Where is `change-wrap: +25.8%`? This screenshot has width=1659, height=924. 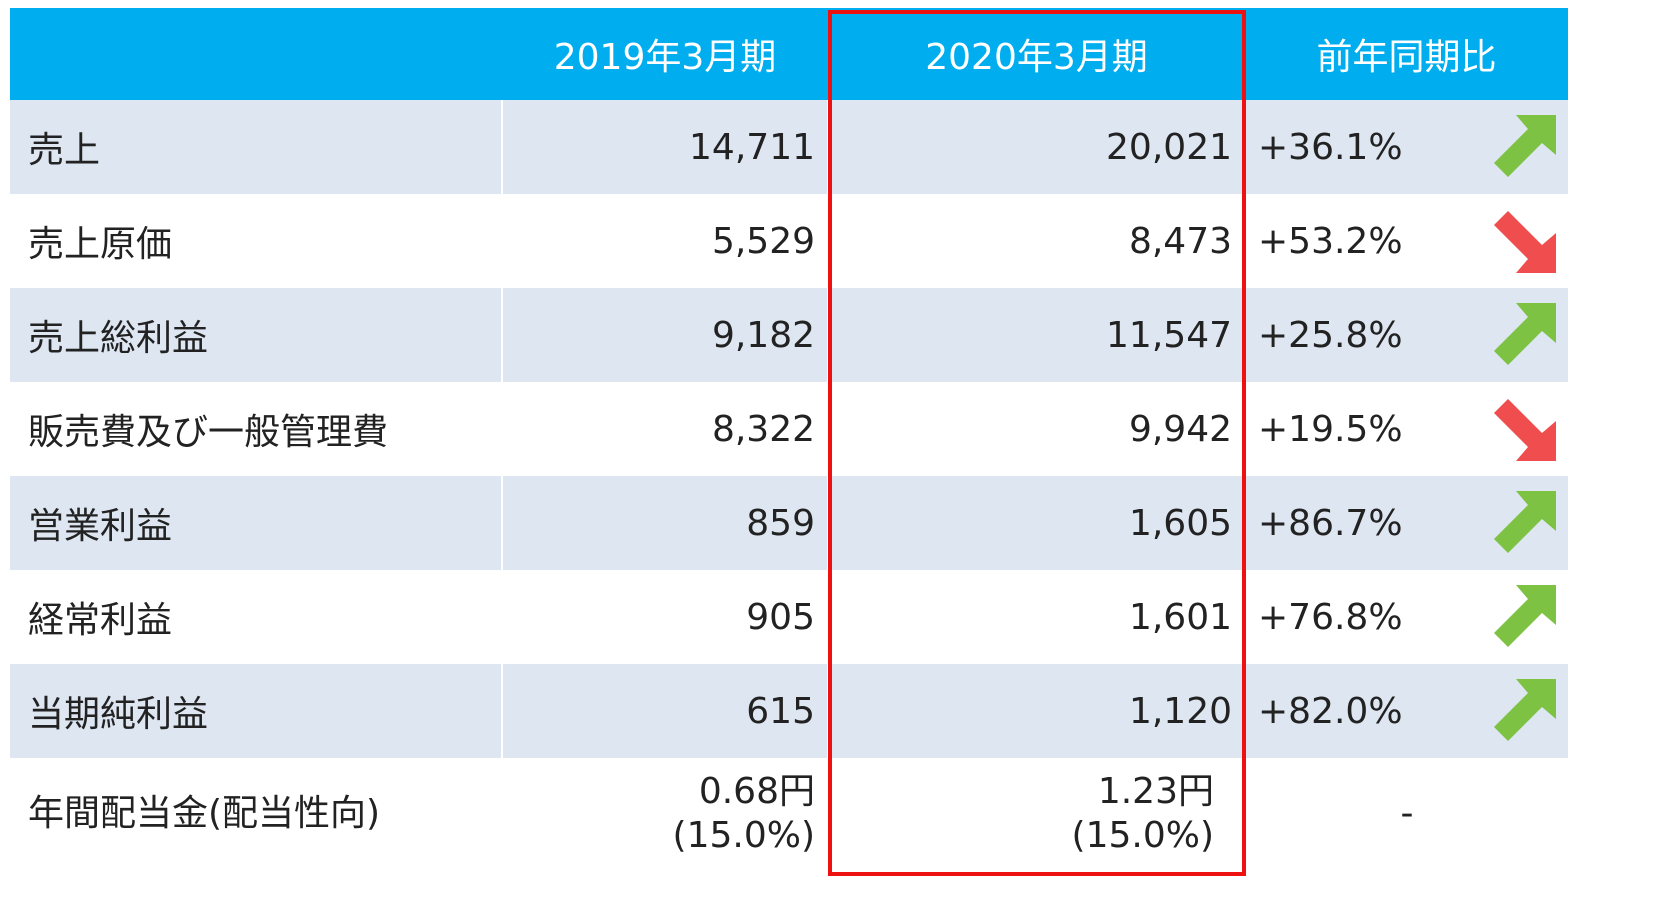 change-wrap: +25.8% is located at coordinates (1407, 335).